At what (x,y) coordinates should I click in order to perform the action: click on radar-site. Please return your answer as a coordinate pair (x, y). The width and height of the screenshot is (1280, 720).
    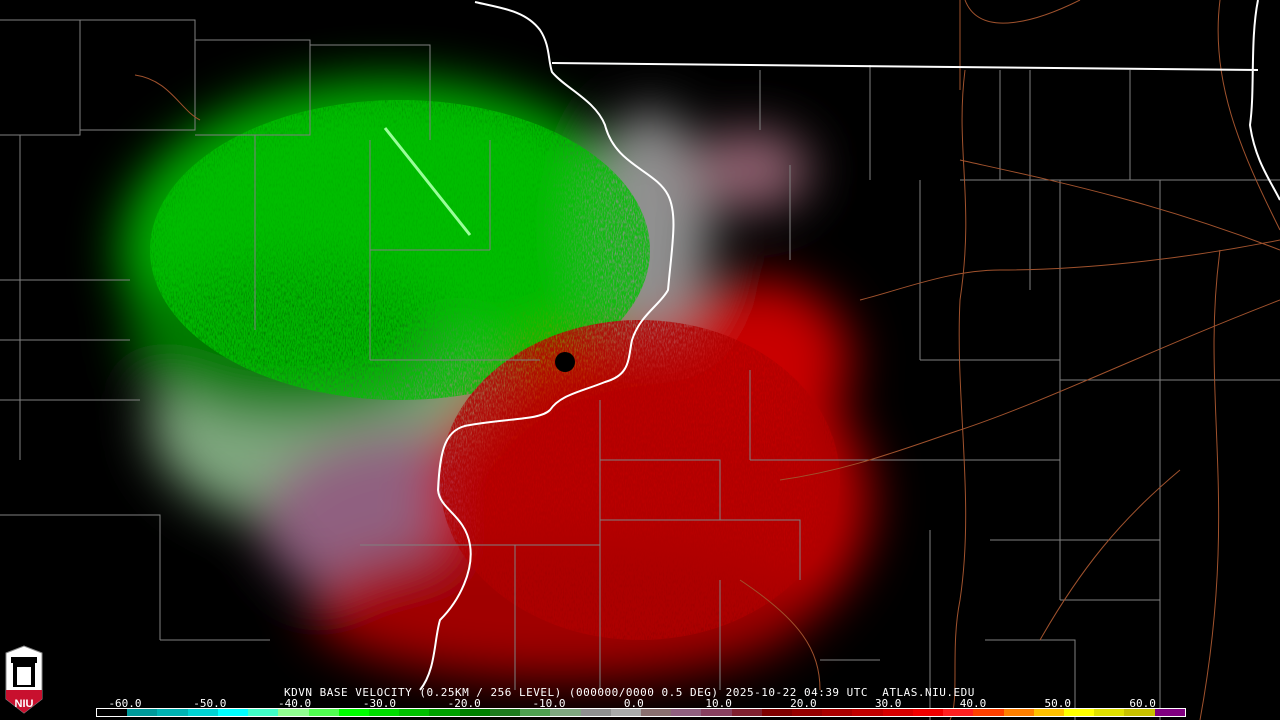
    Looking at the image, I should click on (565, 362).